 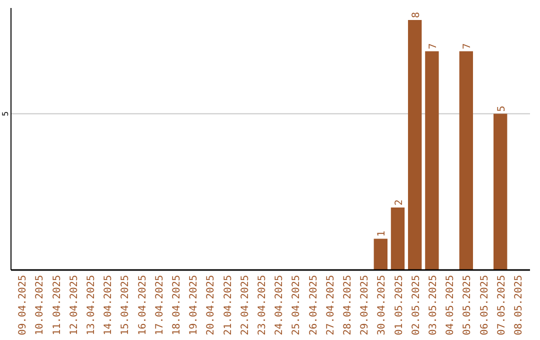 What do you see at coordinates (108, 305) in the screenshot?
I see `x-tick-label: 14.04.2025` at bounding box center [108, 305].